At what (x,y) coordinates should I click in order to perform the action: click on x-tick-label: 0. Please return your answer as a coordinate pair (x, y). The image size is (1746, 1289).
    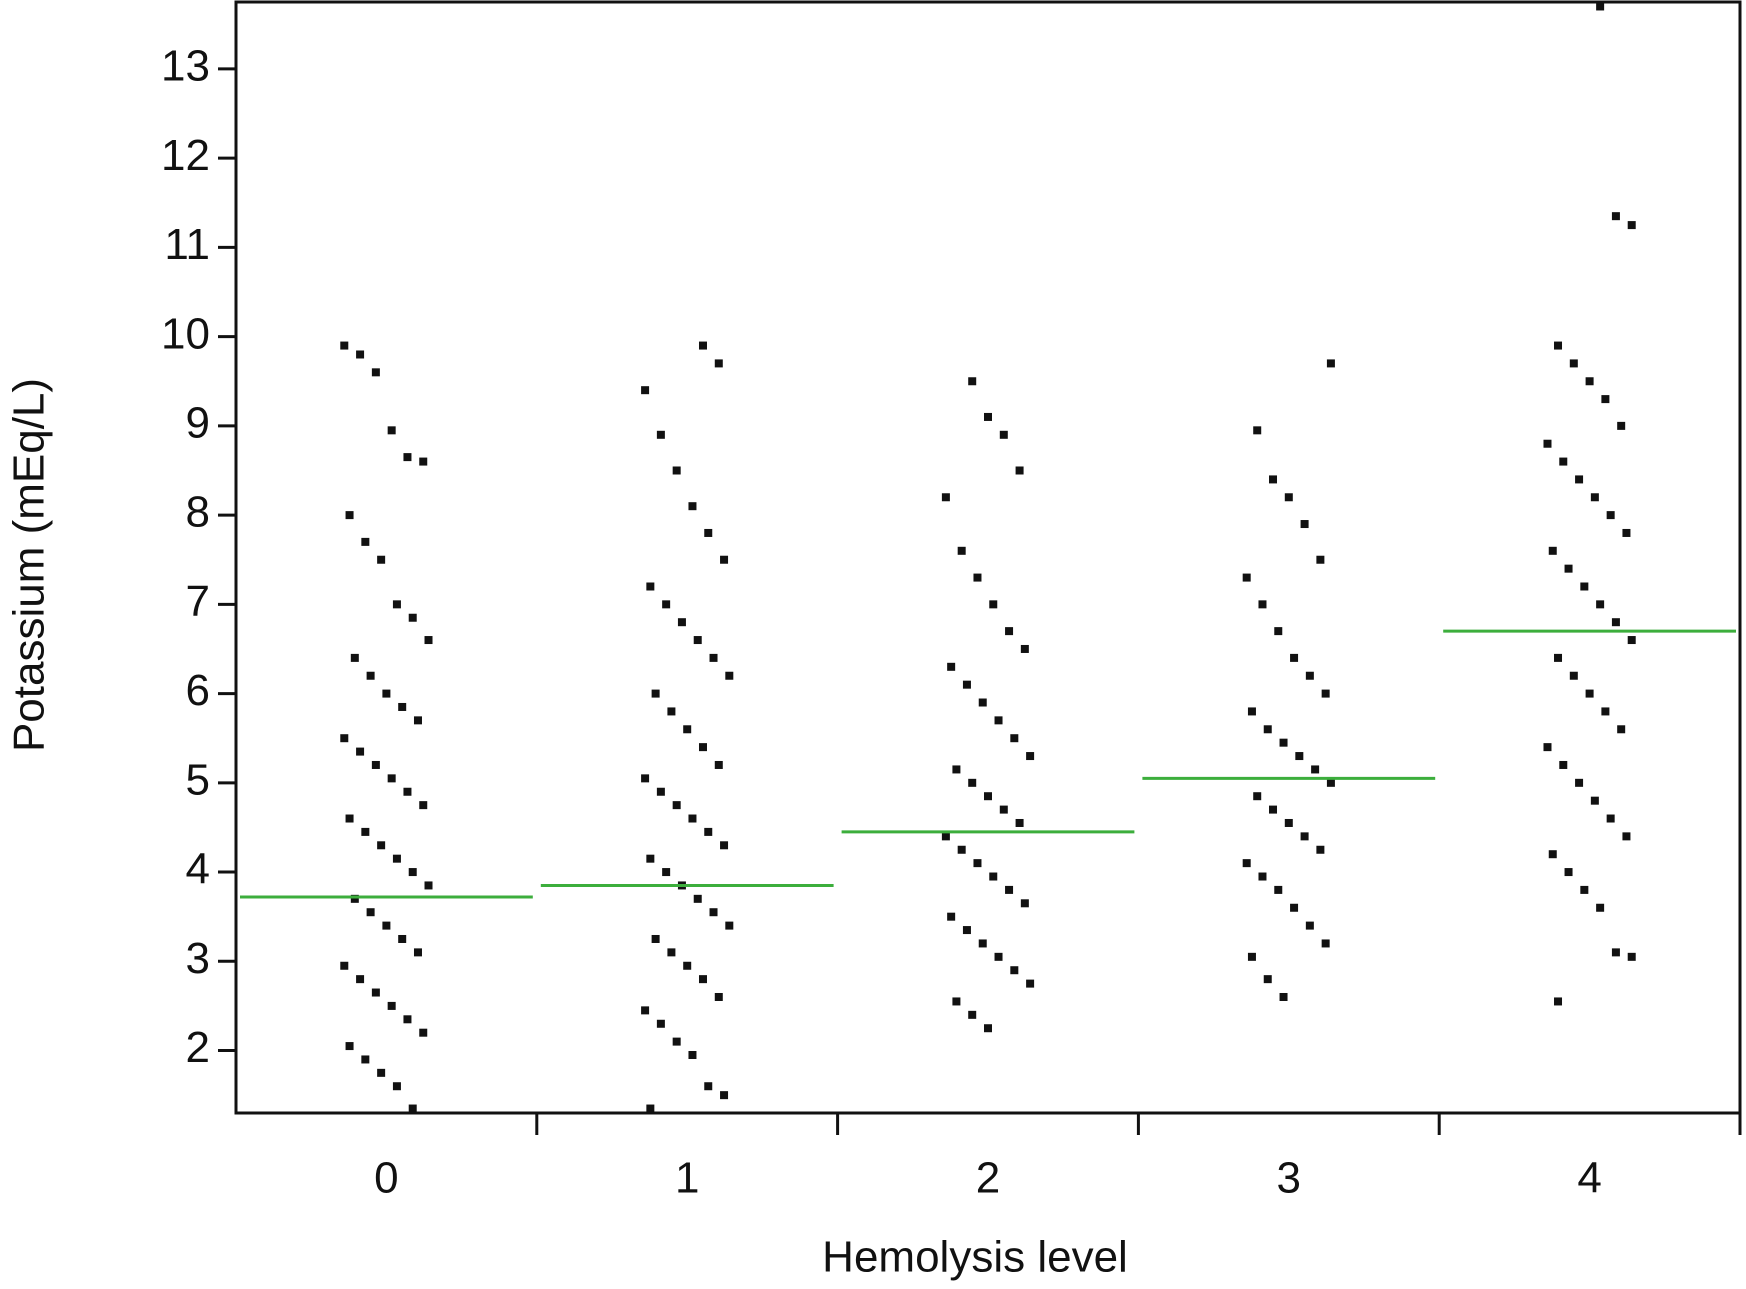
    Looking at the image, I should click on (386, 1178).